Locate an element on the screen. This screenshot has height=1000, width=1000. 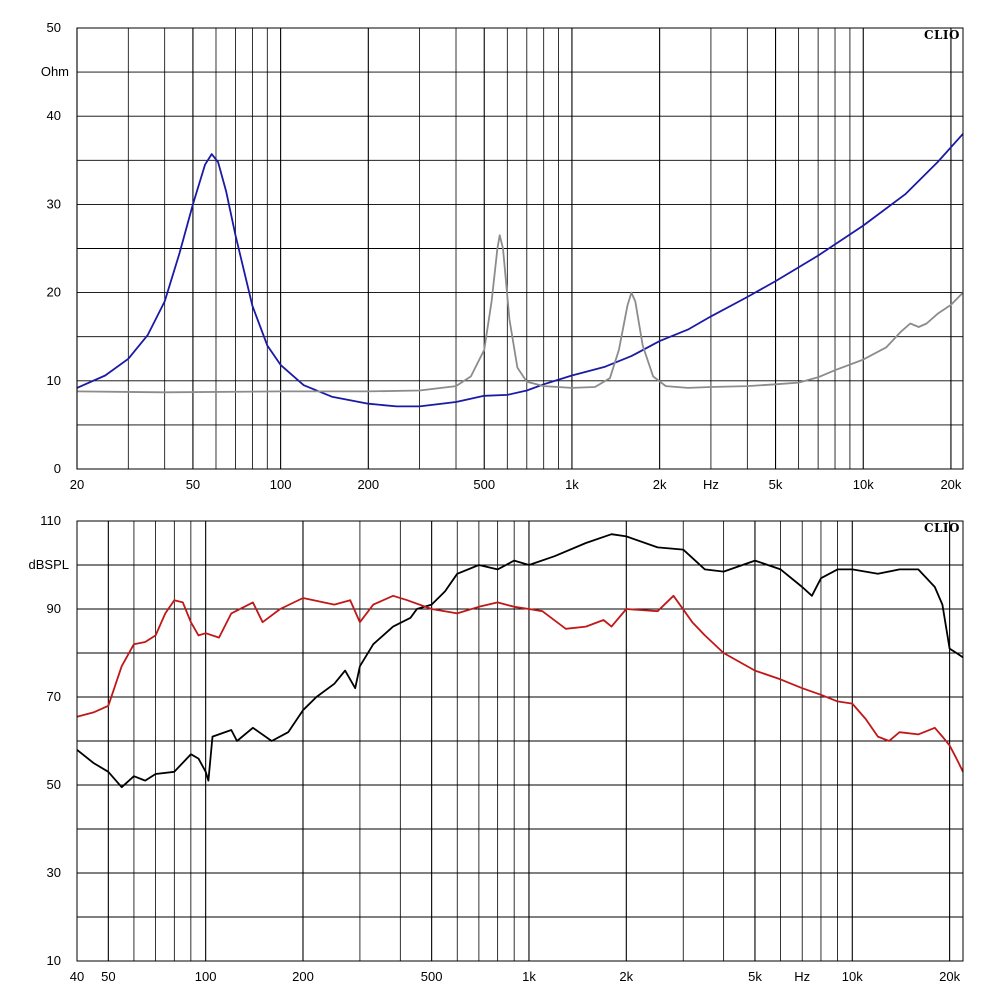
impedance-y-axis-label: Ohm is located at coordinates (55, 71).